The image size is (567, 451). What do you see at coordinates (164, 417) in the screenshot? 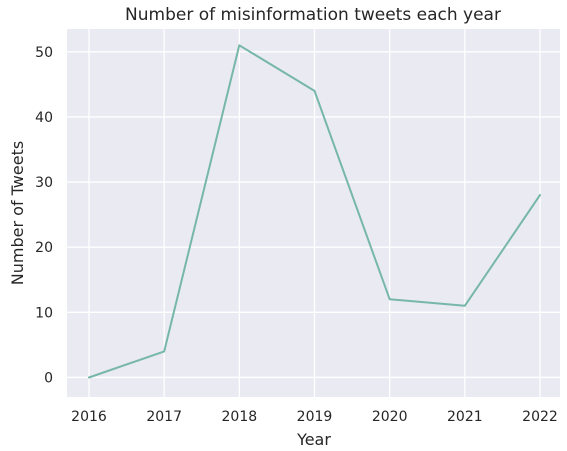
I see `x-tick-label: 2017` at bounding box center [164, 417].